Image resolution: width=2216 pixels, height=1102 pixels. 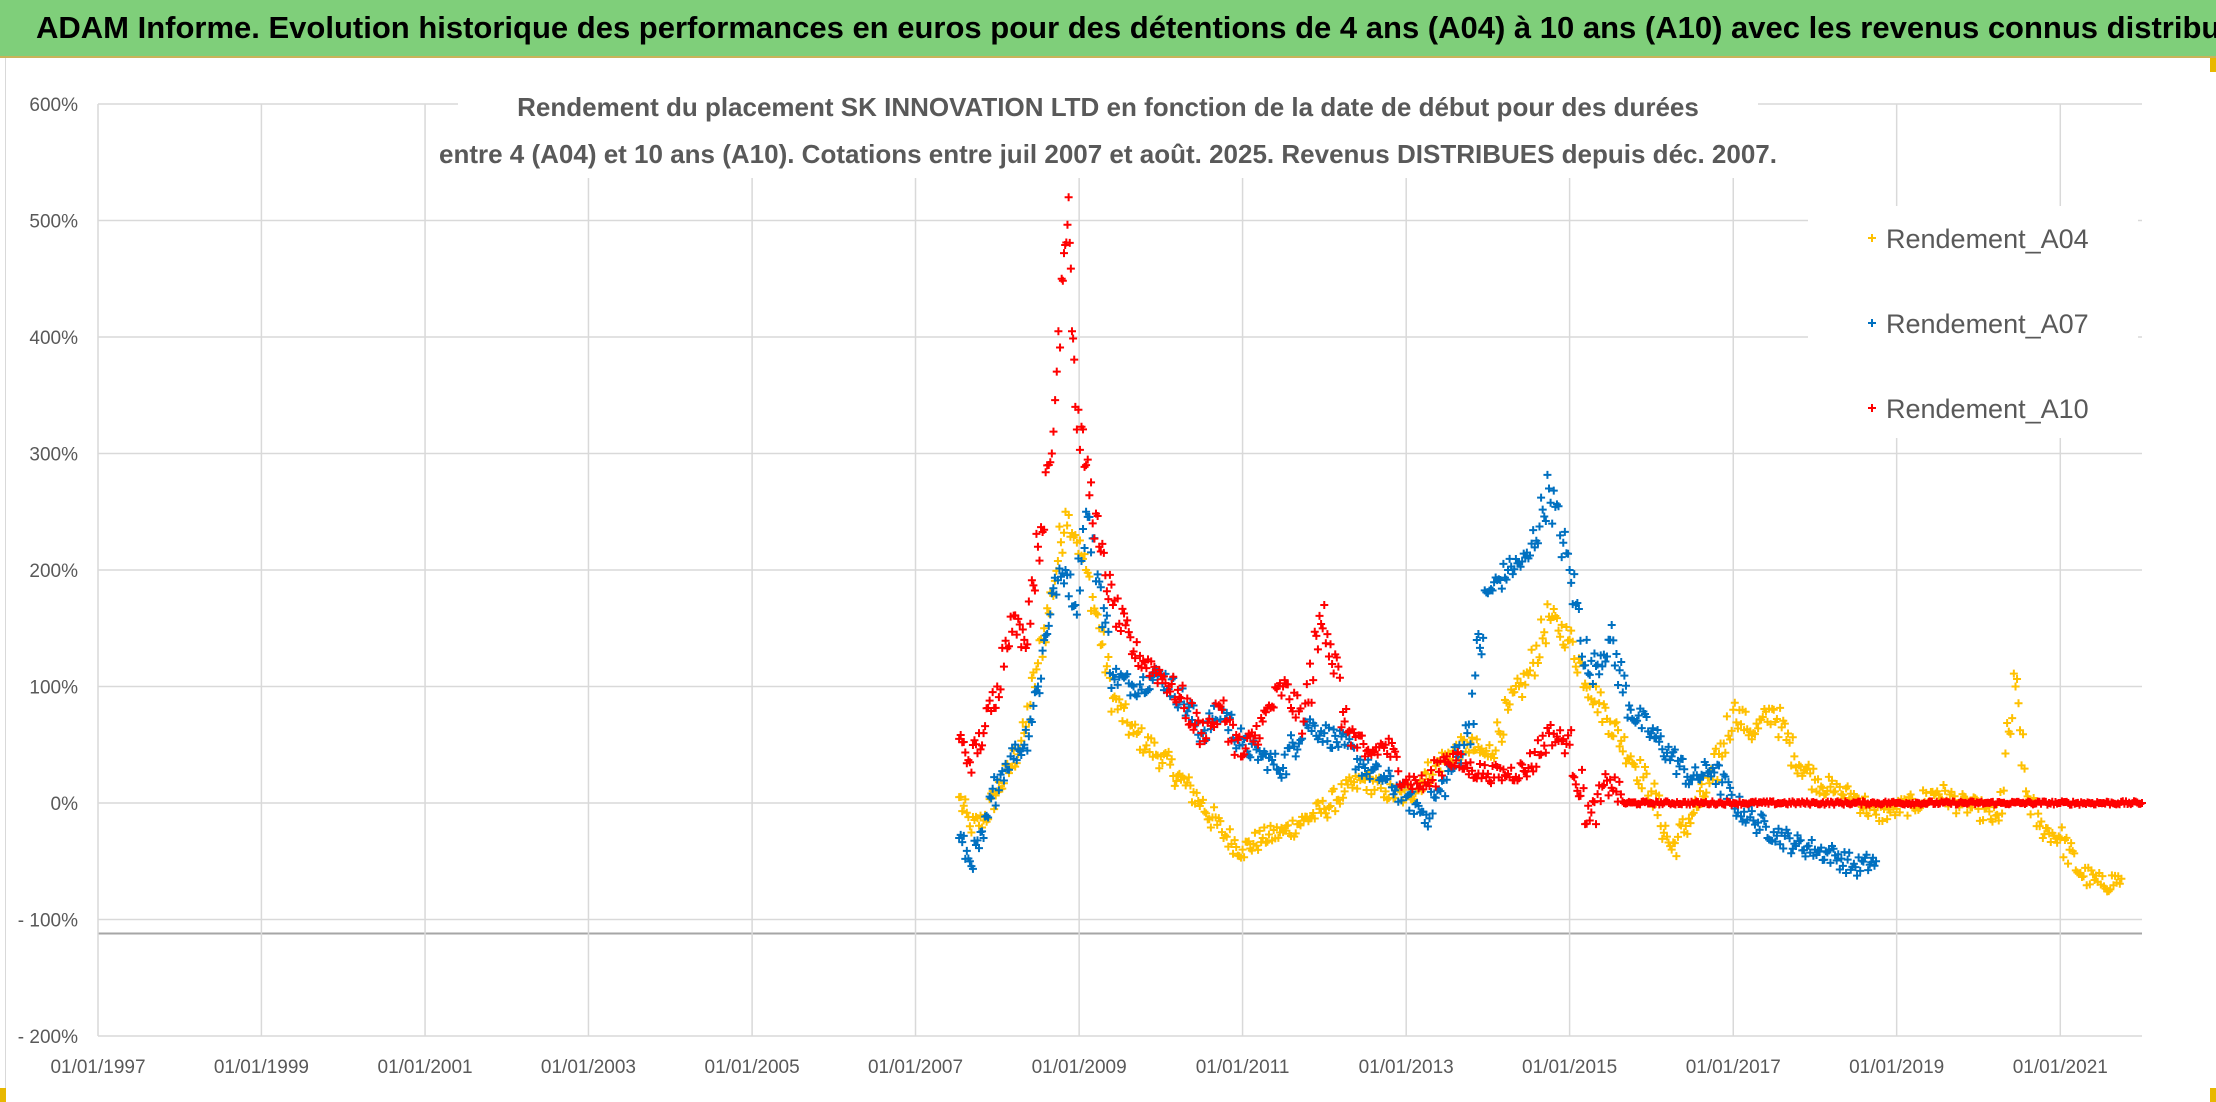 What do you see at coordinates (1973, 322) in the screenshot?
I see `legend-box` at bounding box center [1973, 322].